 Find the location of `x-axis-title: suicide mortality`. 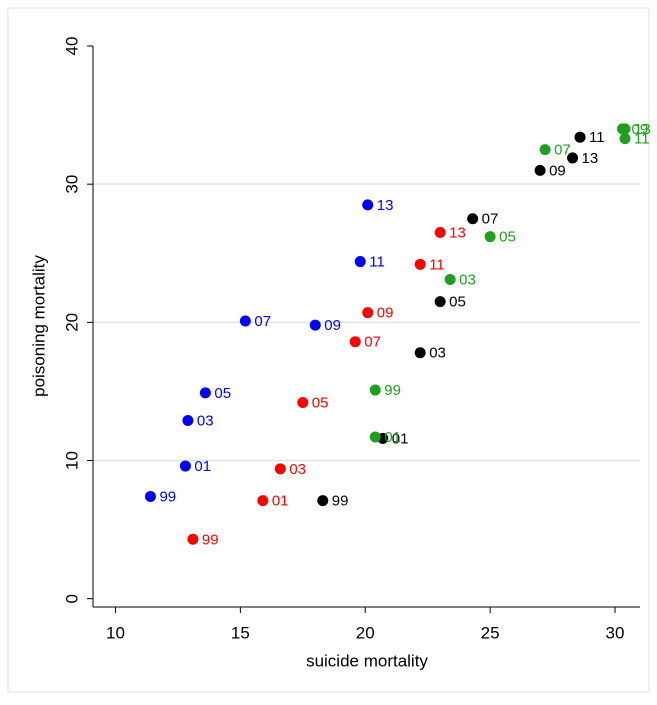

x-axis-title: suicide mortality is located at coordinates (367, 660).